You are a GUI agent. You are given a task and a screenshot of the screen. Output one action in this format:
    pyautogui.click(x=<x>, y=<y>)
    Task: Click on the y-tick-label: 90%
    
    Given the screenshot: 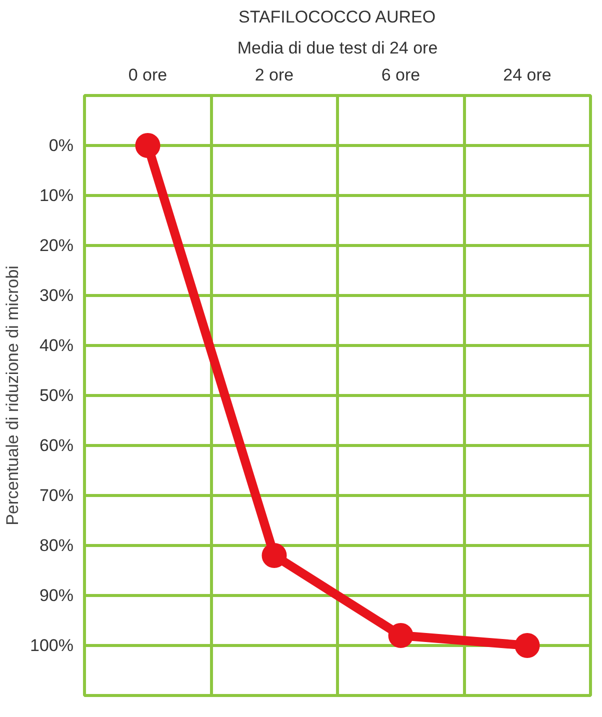 What is the action you would take?
    pyautogui.click(x=56, y=595)
    